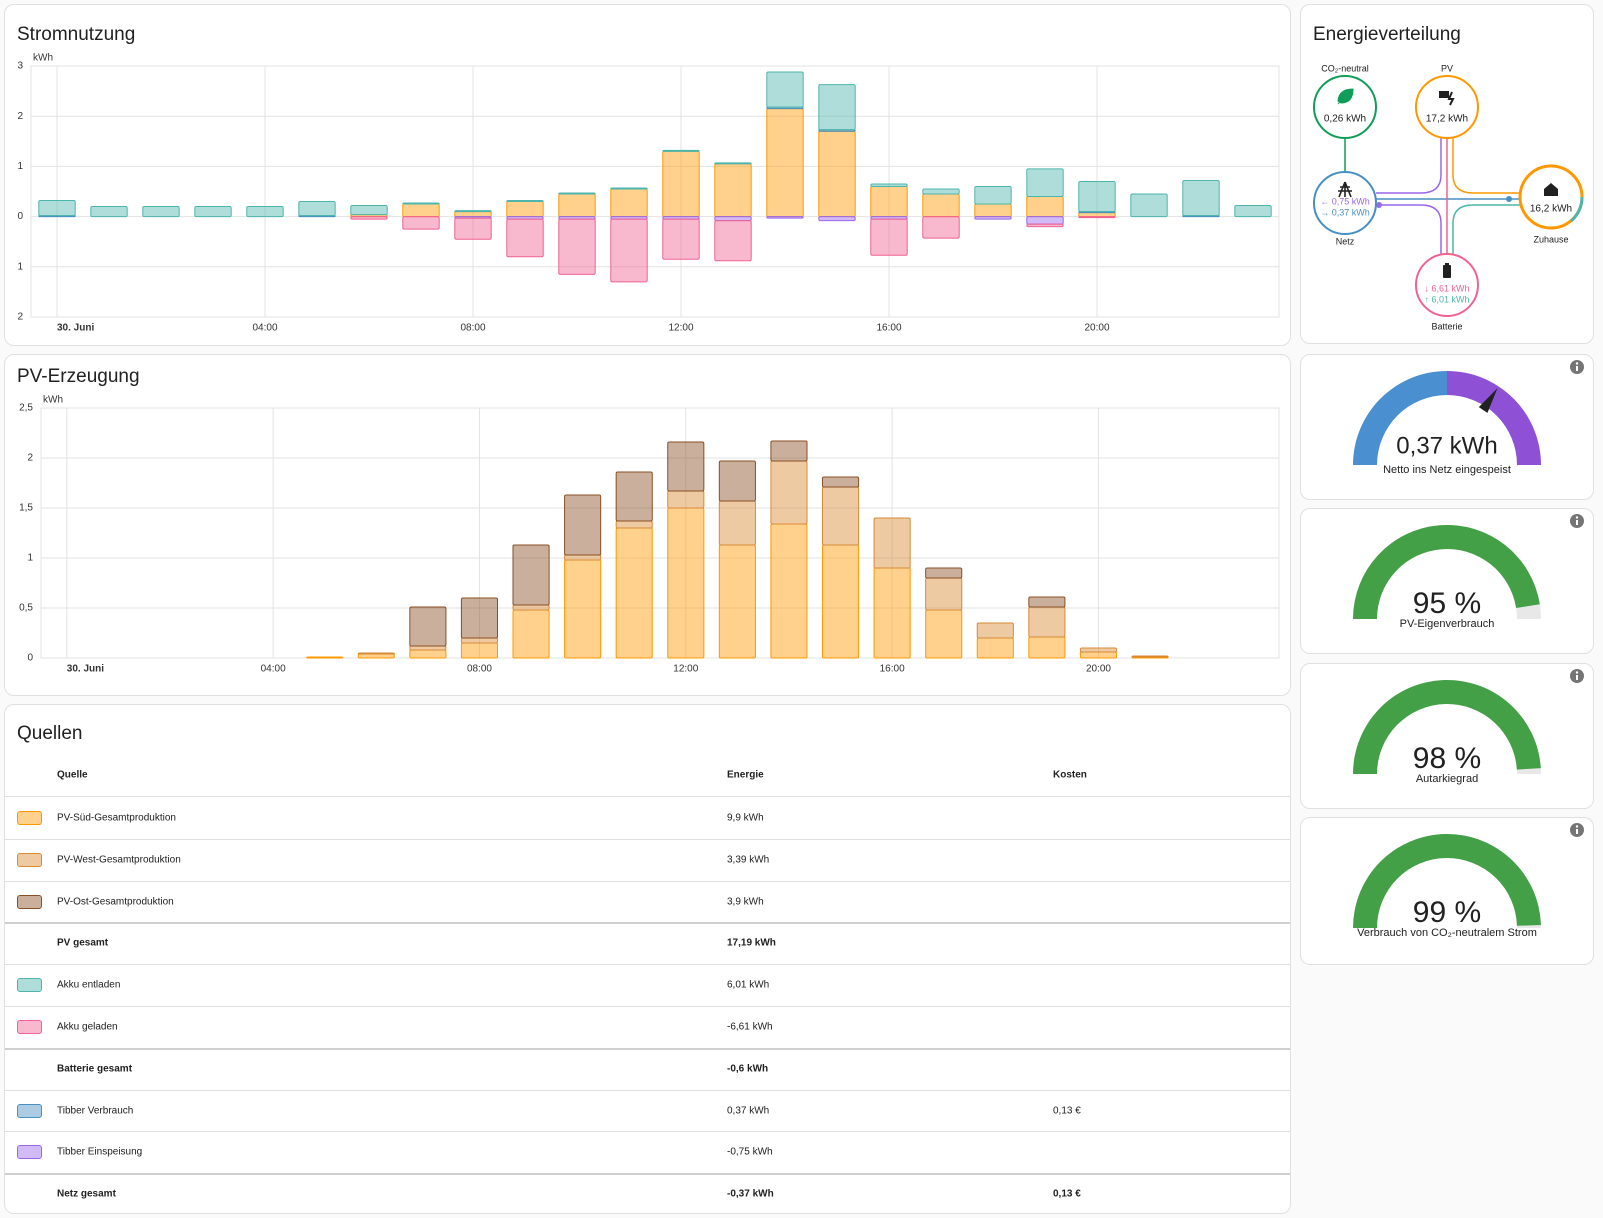 This screenshot has height=1218, width=1603. Describe the element at coordinates (751, 943) in the screenshot. I see `source-energy: 17,19 kWh` at that location.